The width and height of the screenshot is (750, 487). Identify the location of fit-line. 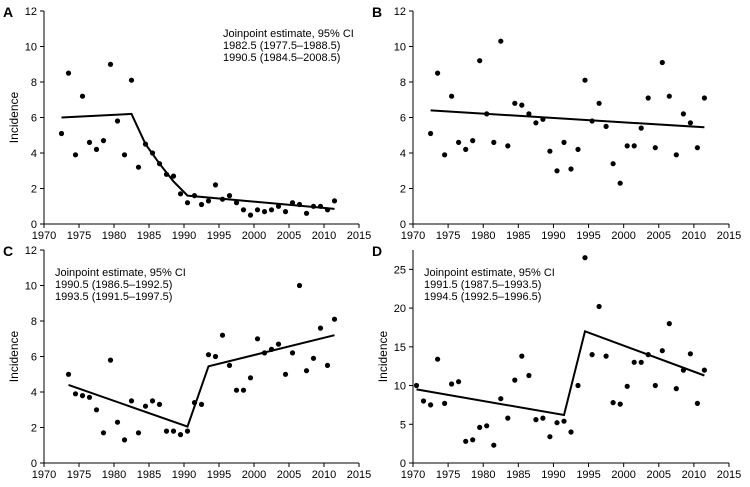
(560, 373).